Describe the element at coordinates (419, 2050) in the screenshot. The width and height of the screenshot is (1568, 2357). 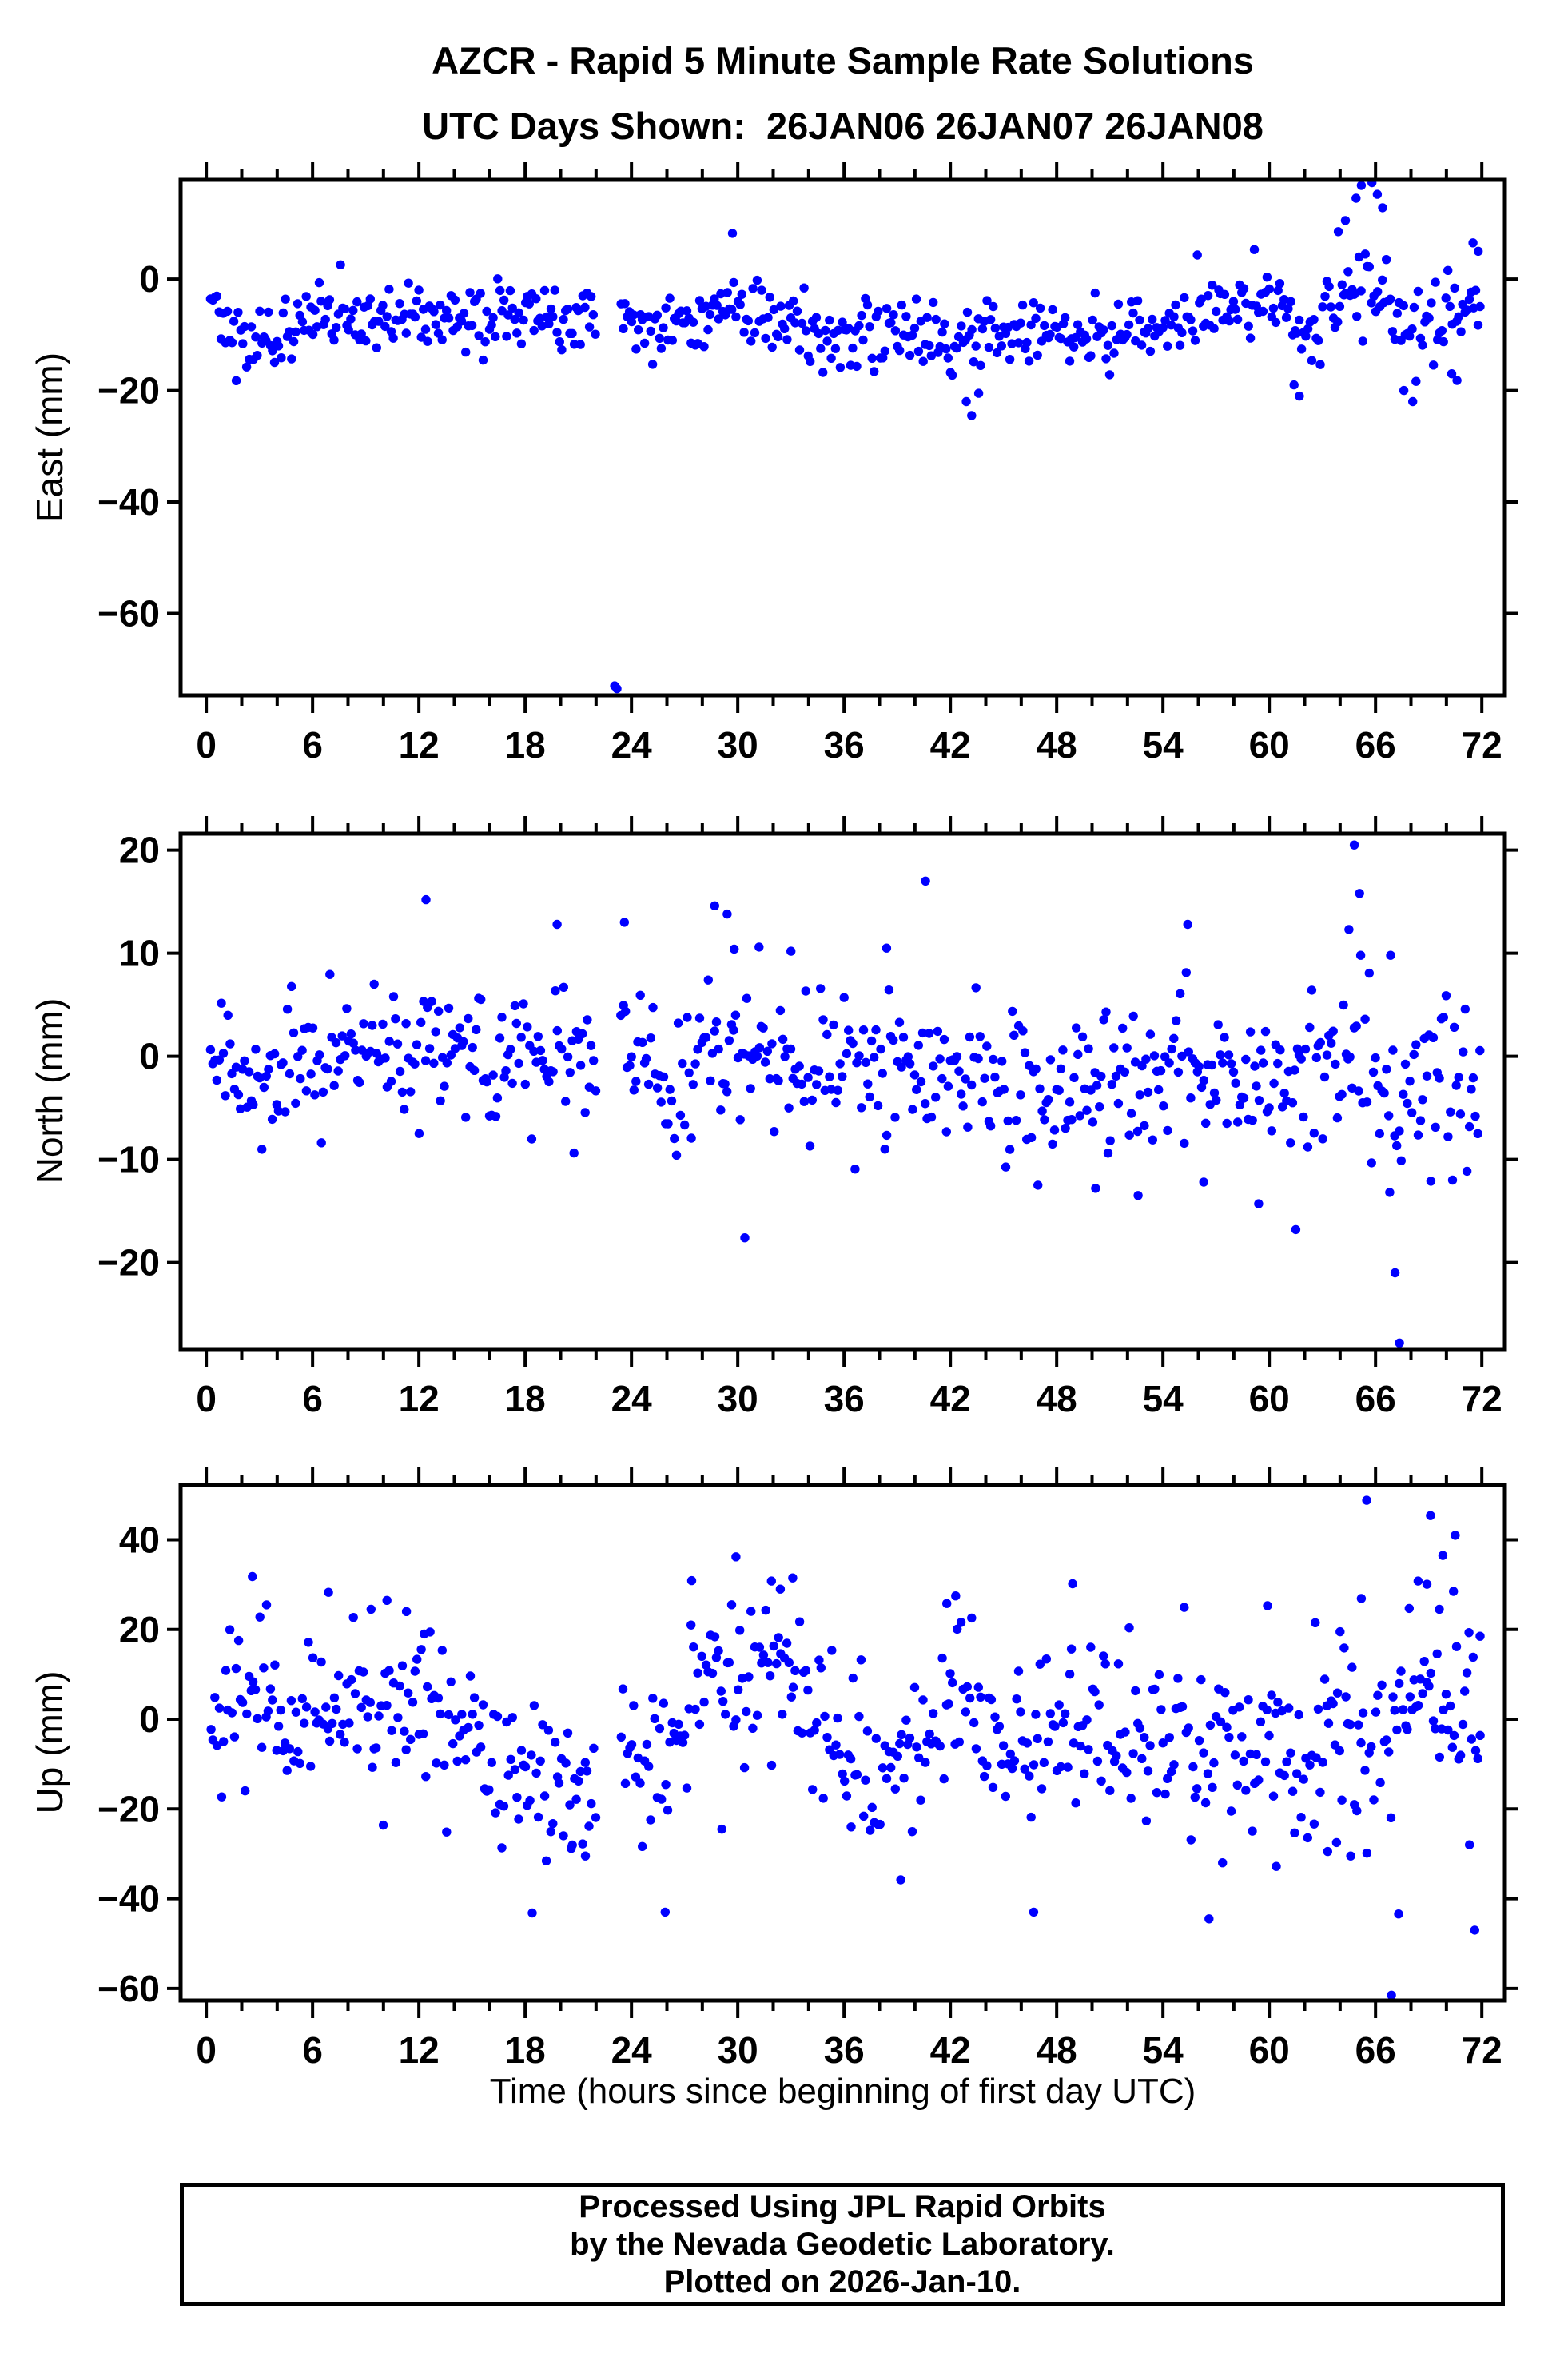
I see `x-tick-label: 12` at that location.